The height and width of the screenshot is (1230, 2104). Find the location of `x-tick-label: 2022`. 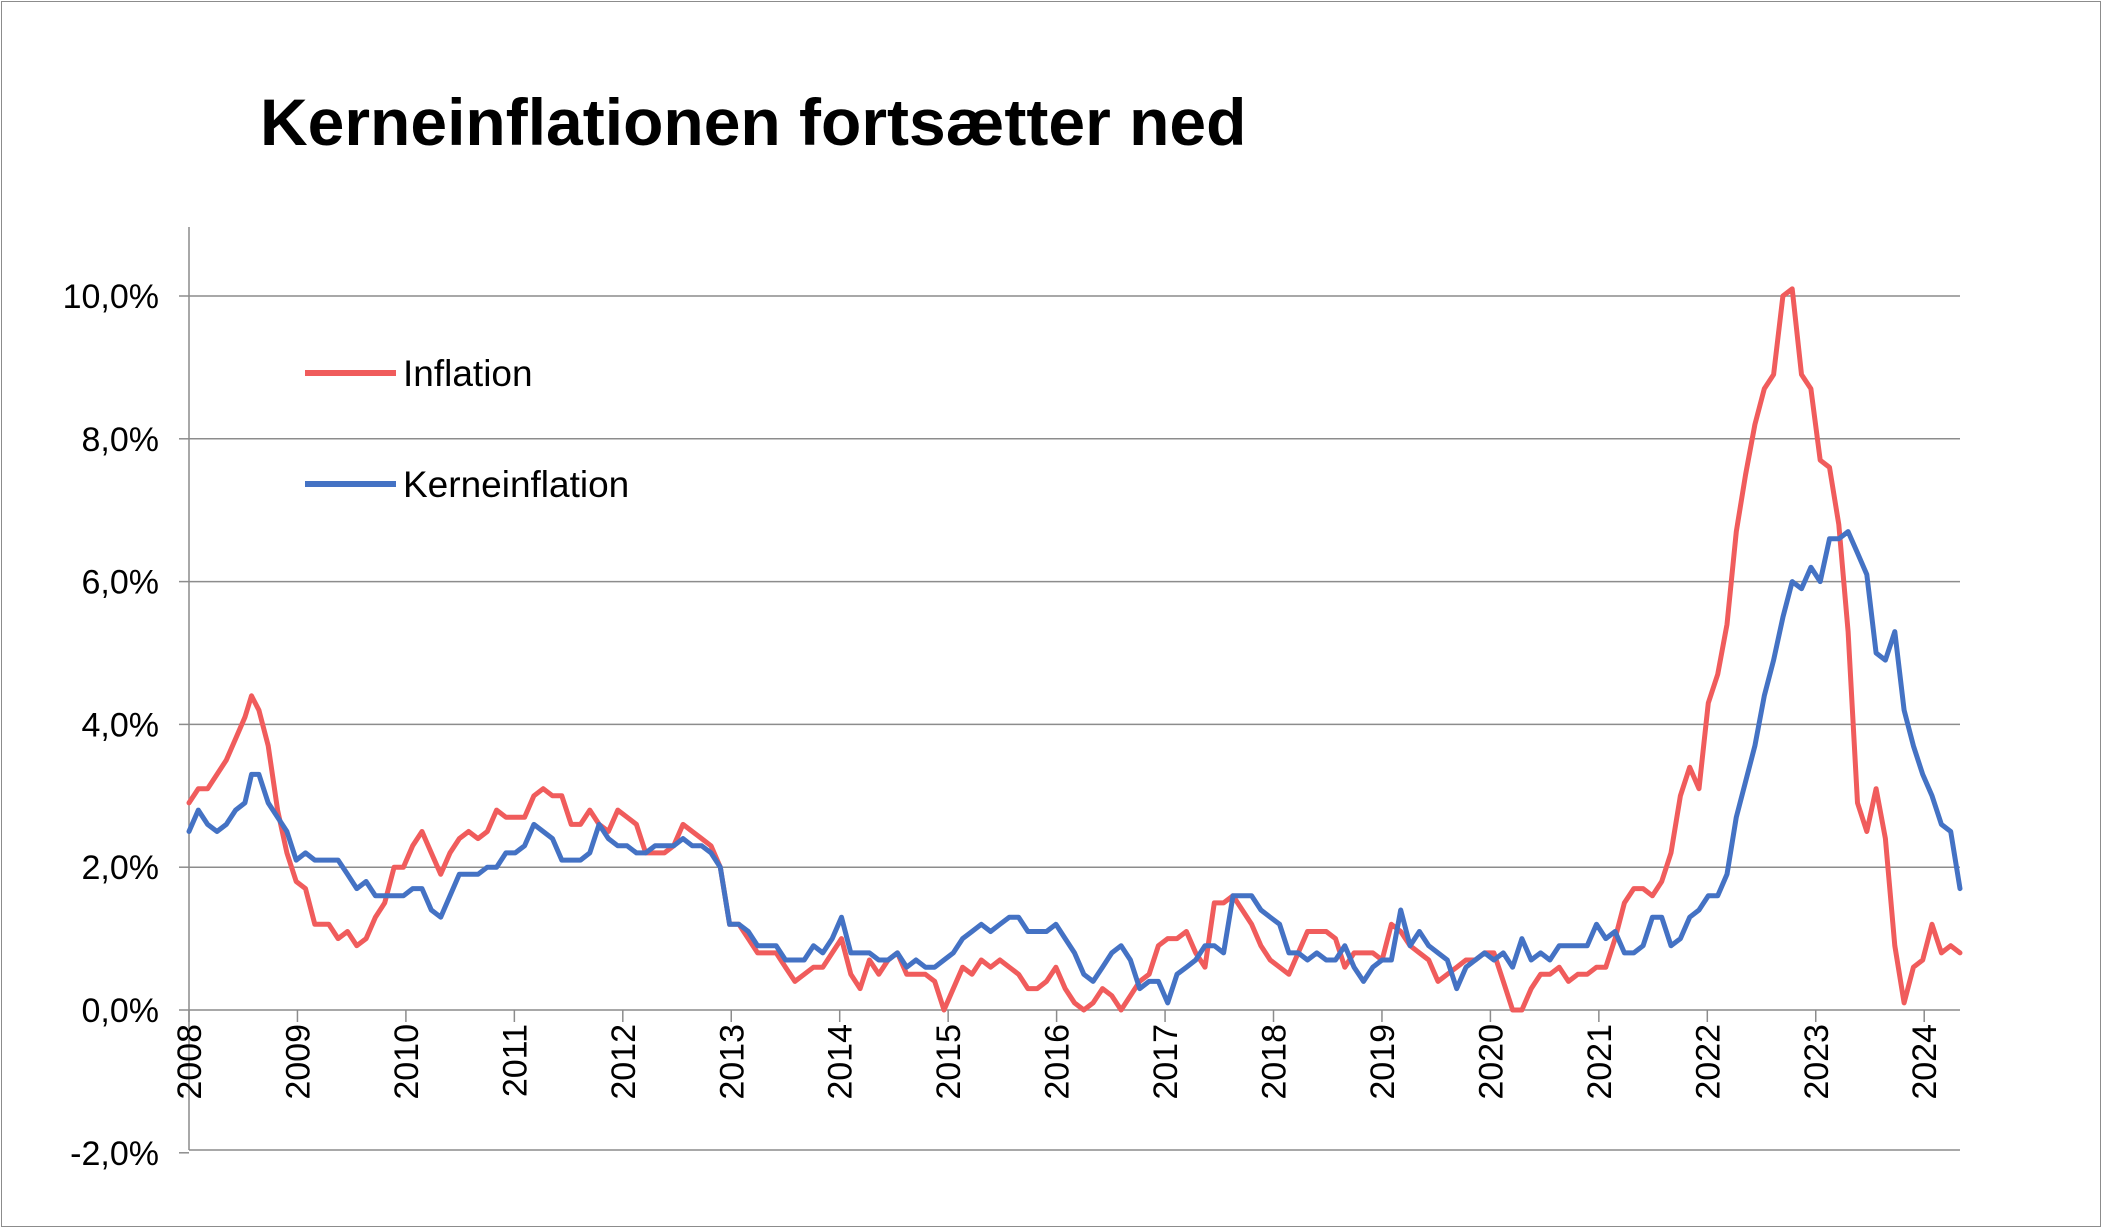

x-tick-label: 2022 is located at coordinates (1708, 1062).